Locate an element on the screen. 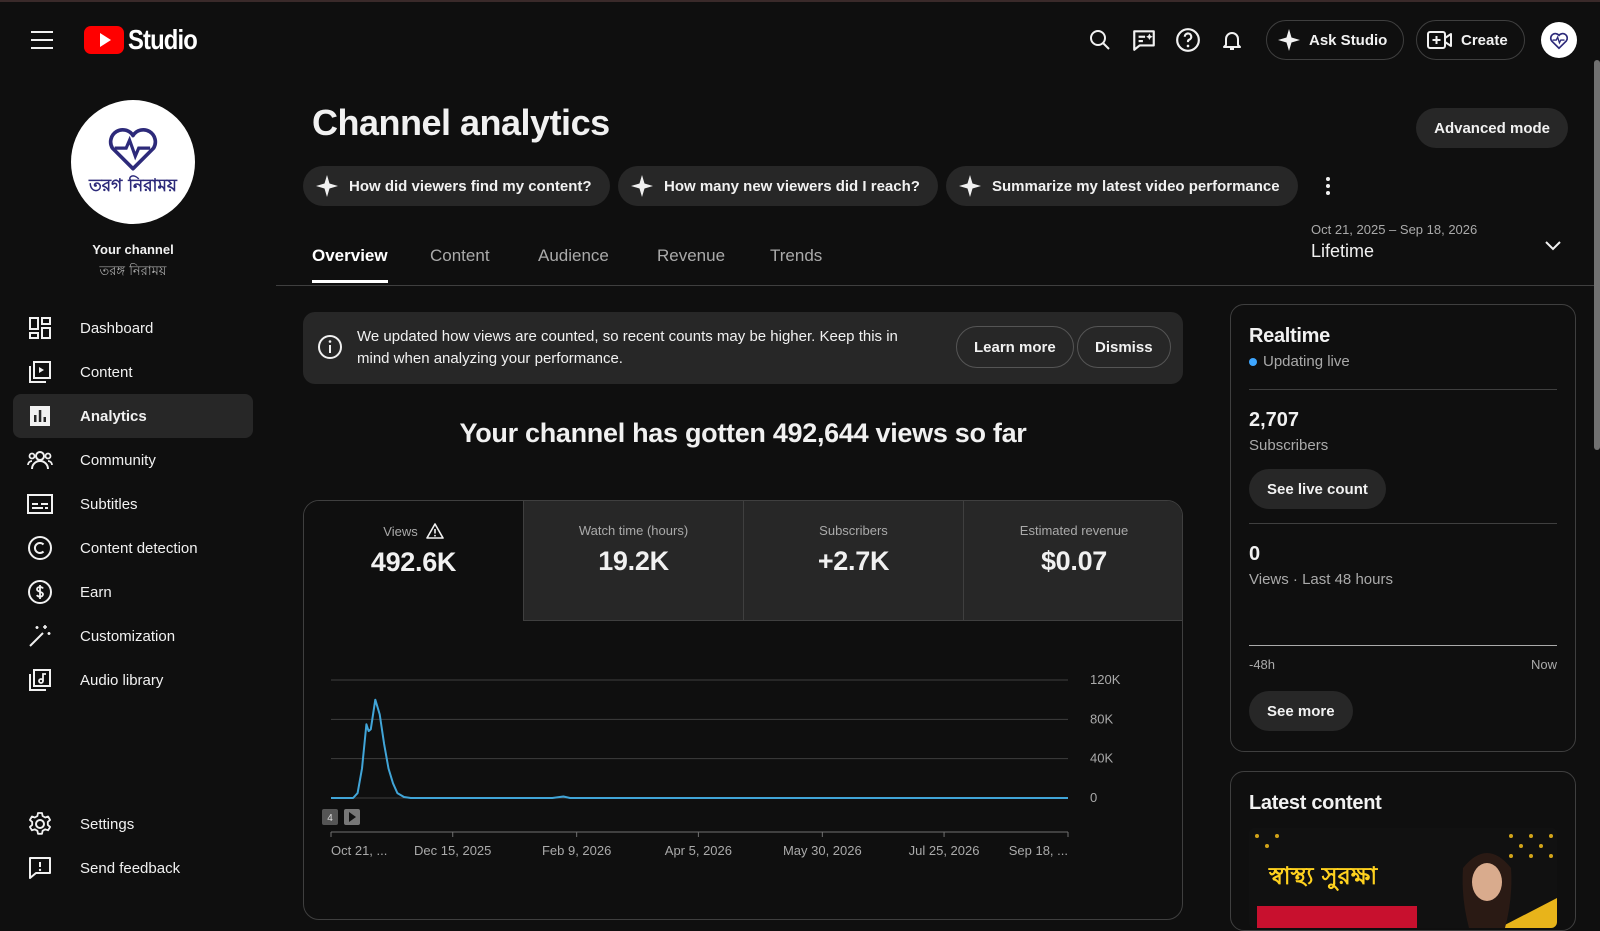 The width and height of the screenshot is (1600, 931). ask-chip-new-viewers: How many new viewers did I reach? is located at coordinates (778, 186).